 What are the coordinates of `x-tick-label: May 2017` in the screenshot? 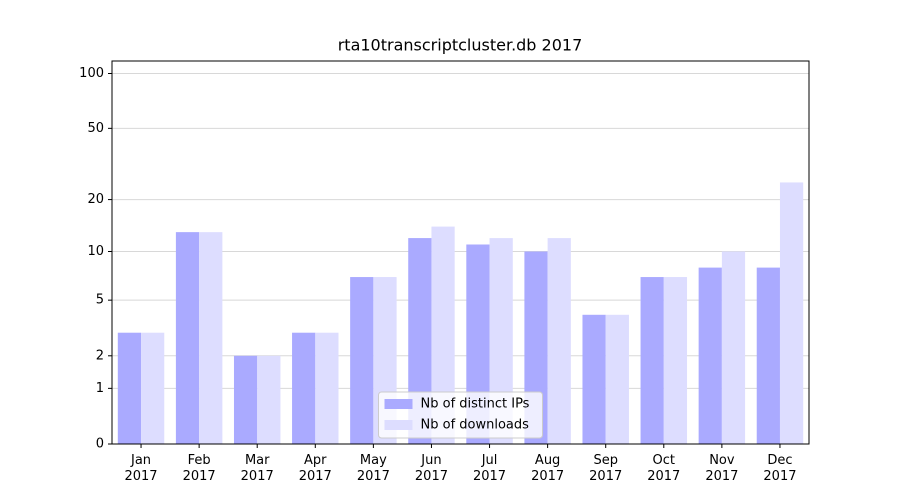 It's located at (373, 468).